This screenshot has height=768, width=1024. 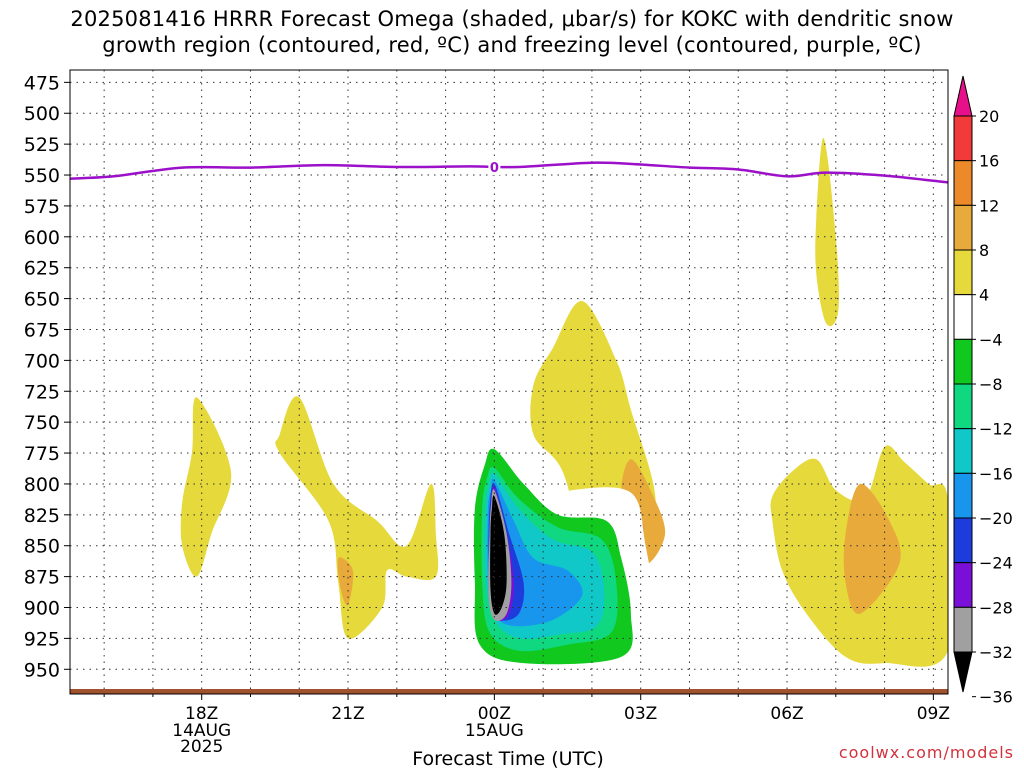 What do you see at coordinates (42, 83) in the screenshot?
I see `y-tick-label-475: 475` at bounding box center [42, 83].